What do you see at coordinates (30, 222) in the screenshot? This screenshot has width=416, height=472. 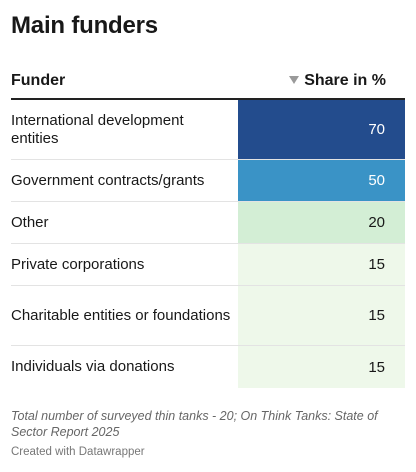 I see `funder-name-cell: Other` at bounding box center [30, 222].